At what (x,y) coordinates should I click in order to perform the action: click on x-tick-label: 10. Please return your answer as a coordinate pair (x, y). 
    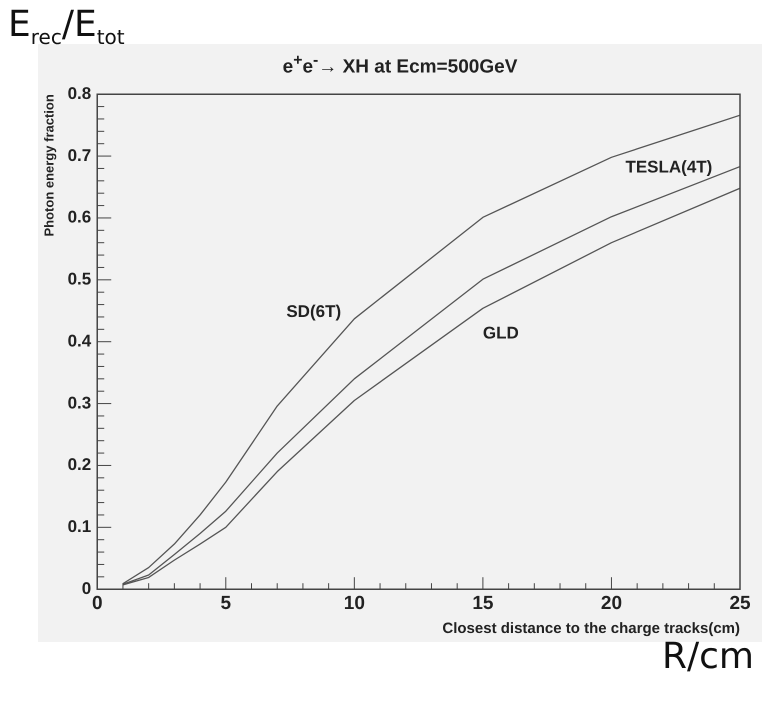
    Looking at the image, I should click on (354, 603).